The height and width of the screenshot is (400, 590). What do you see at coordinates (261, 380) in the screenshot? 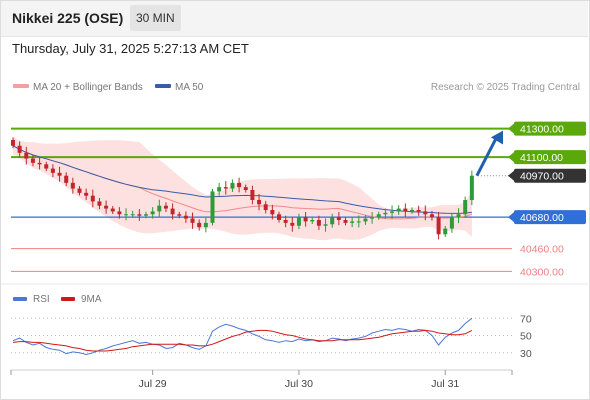
I see `x-axis-ticks: Jul 29 Jul 30 Jul 31` at bounding box center [261, 380].